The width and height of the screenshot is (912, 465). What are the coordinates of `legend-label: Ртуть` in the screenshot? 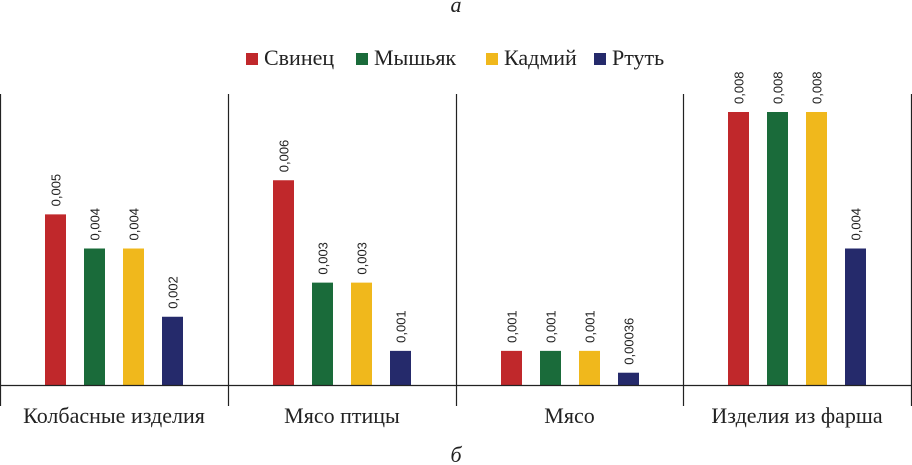 It's located at (638, 57).